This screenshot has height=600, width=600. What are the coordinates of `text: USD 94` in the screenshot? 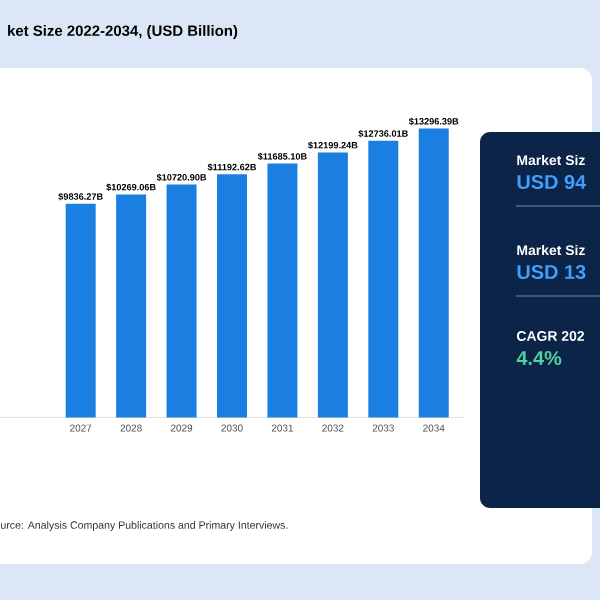 It's located at (552, 182).